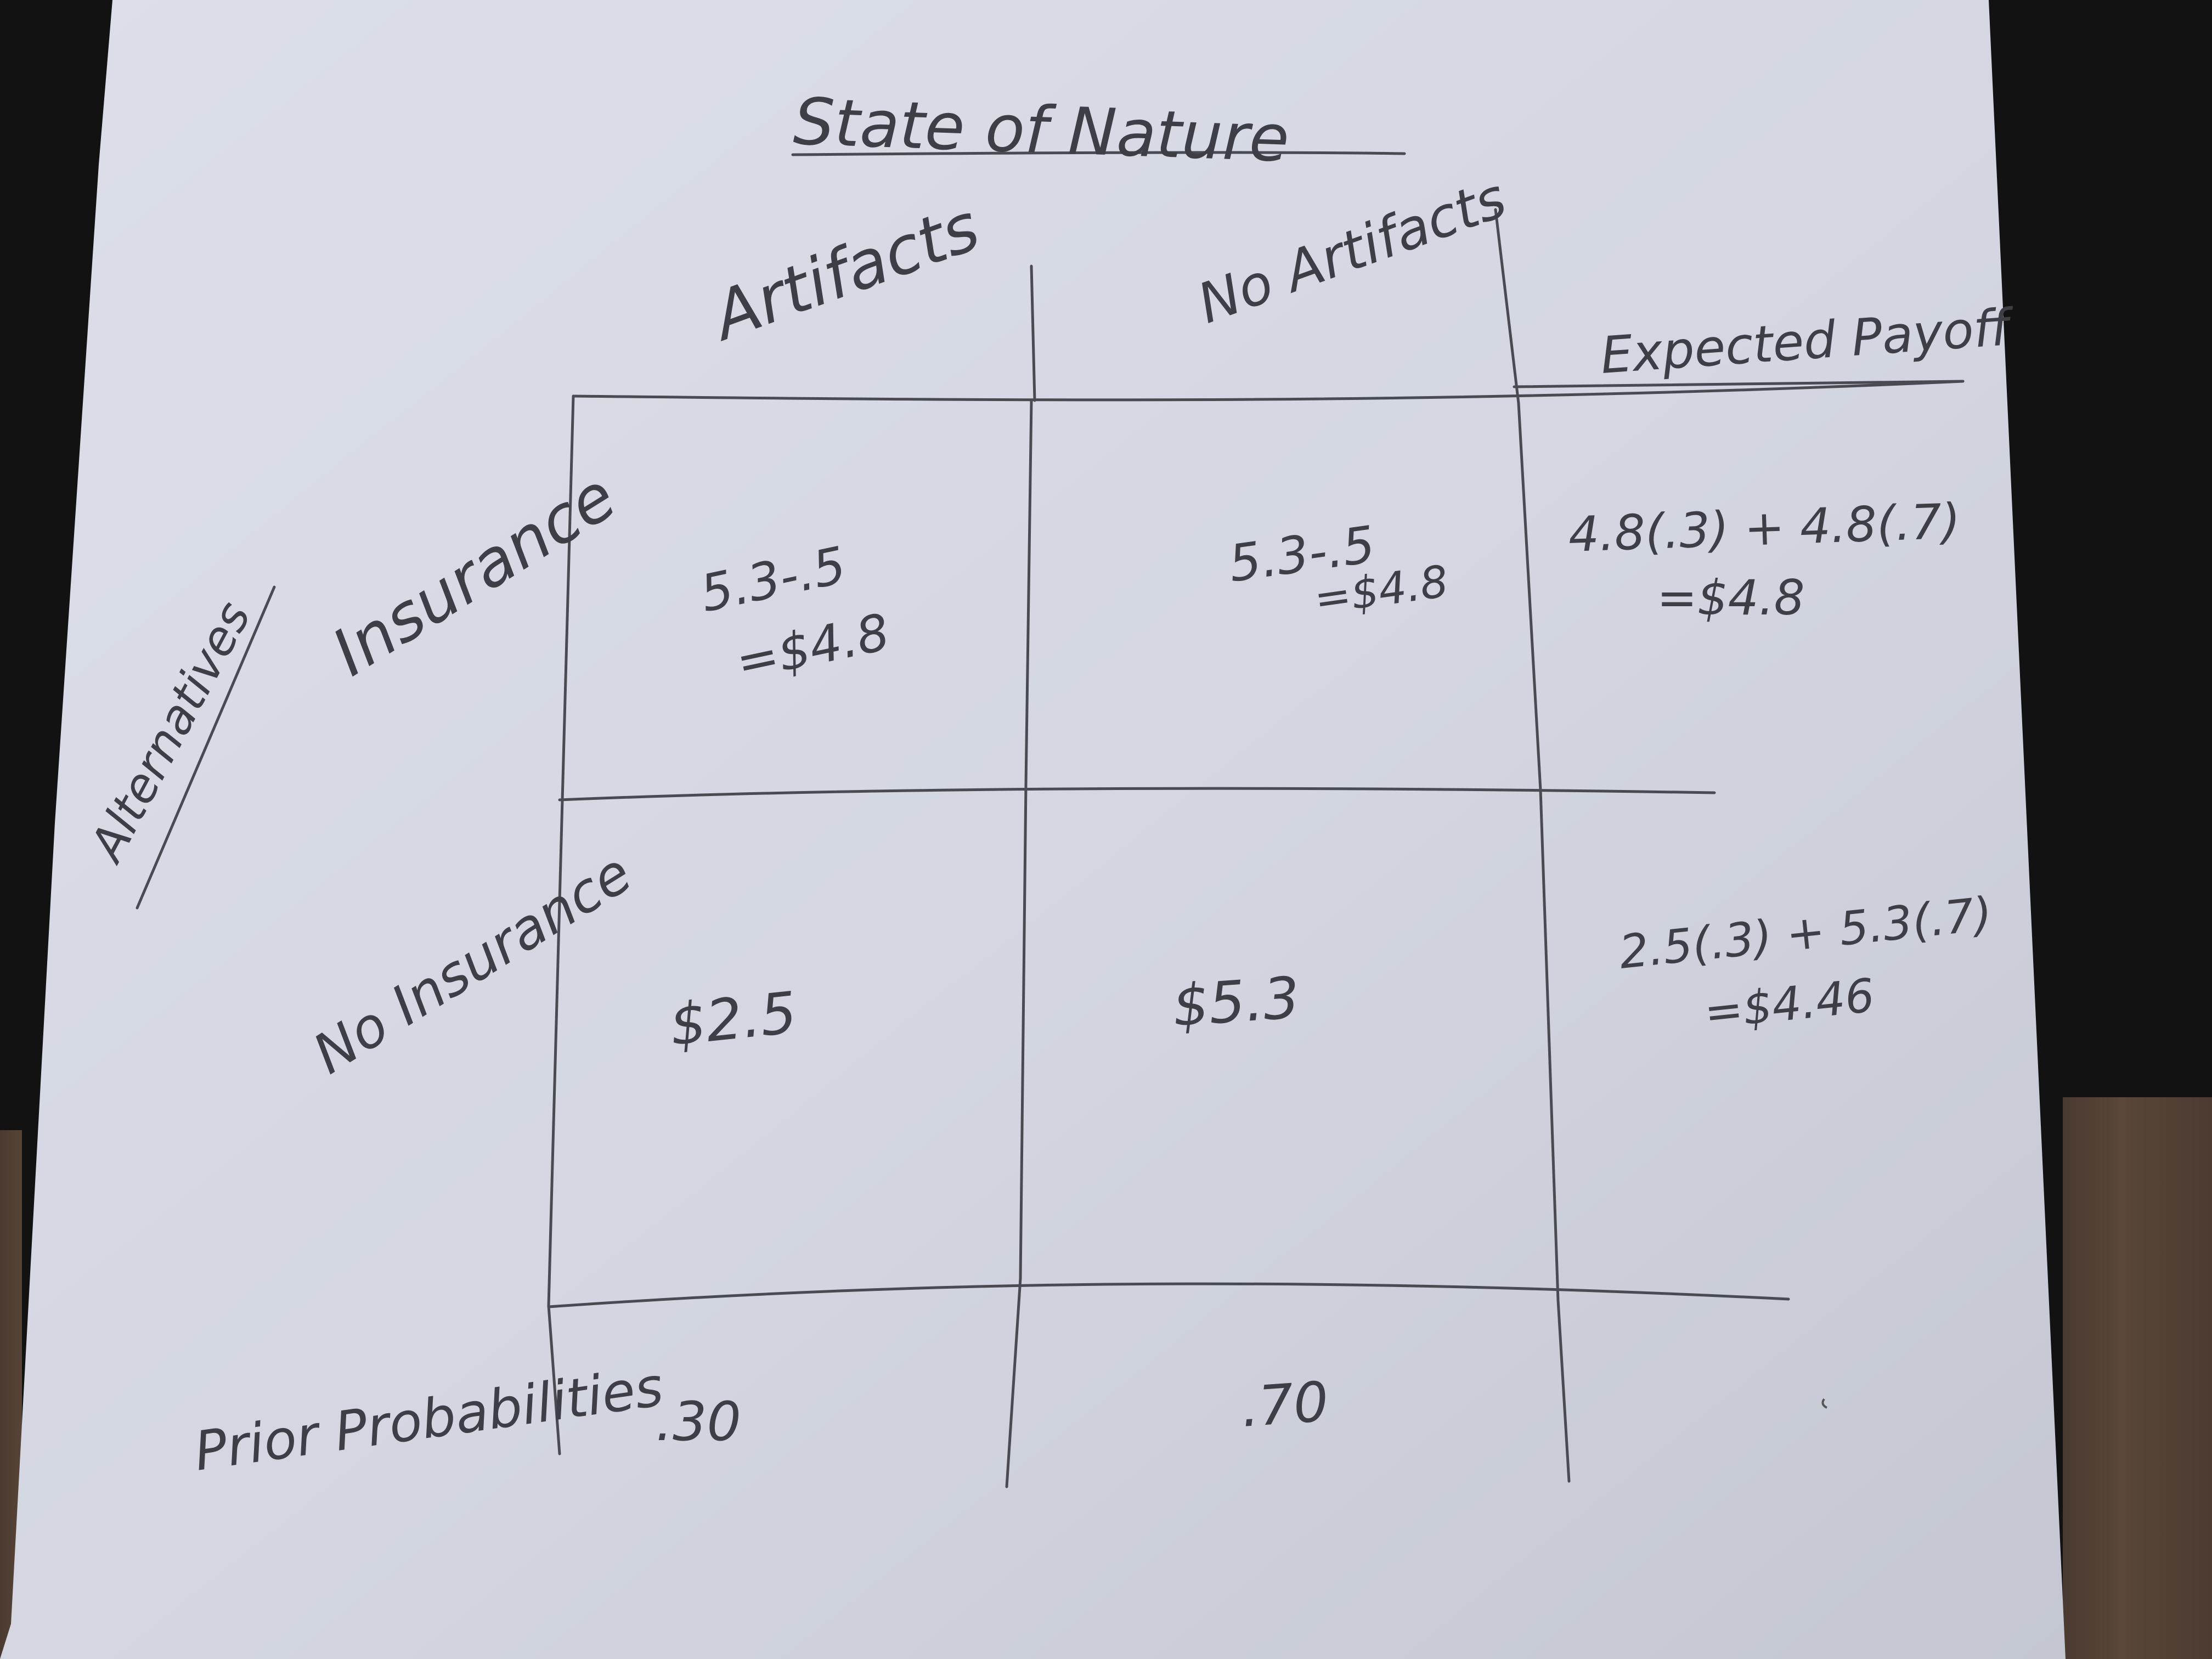 The width and height of the screenshot is (2212, 1659). I want to click on title-underline, so click(1098, 153).